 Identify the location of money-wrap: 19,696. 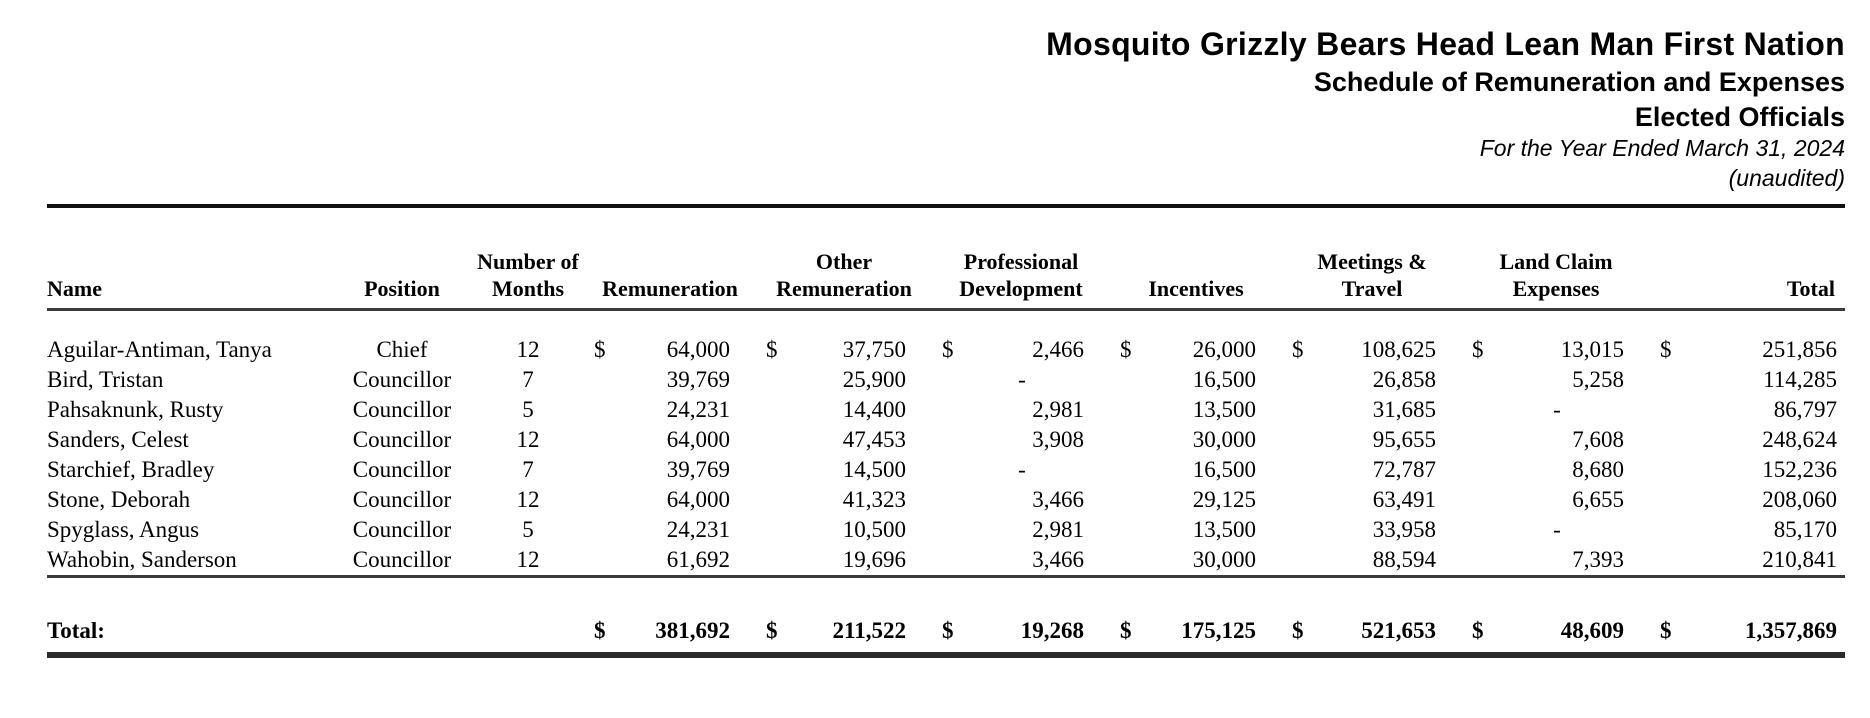
(844, 560).